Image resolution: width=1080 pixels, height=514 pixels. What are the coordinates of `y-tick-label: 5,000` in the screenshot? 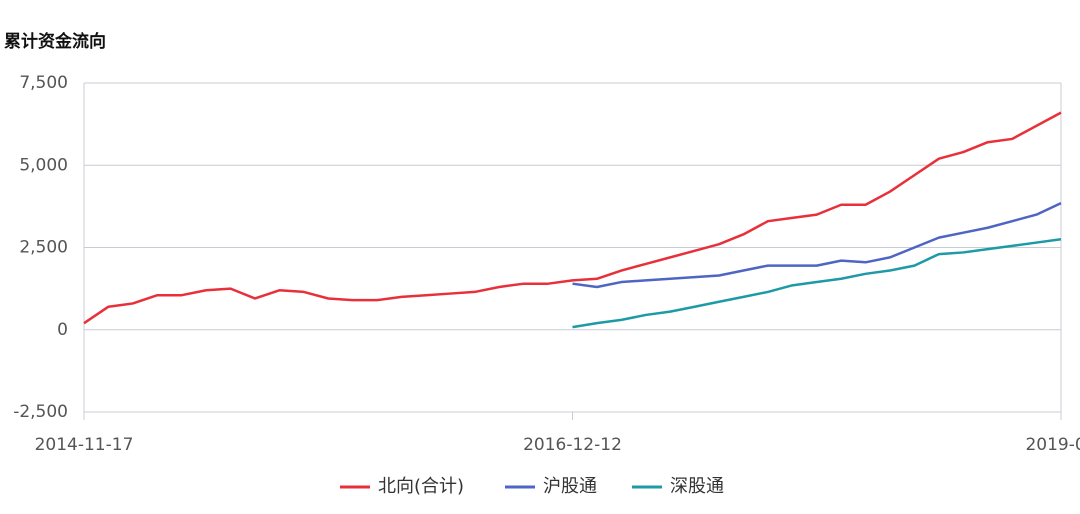 It's located at (43, 165).